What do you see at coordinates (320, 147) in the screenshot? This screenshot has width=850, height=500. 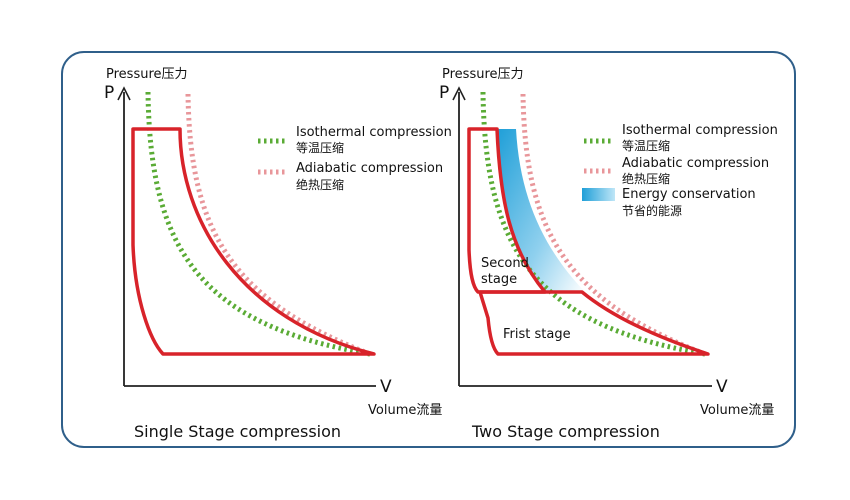 I see `left-legend-isothermal-cn: 等温压缩` at bounding box center [320, 147].